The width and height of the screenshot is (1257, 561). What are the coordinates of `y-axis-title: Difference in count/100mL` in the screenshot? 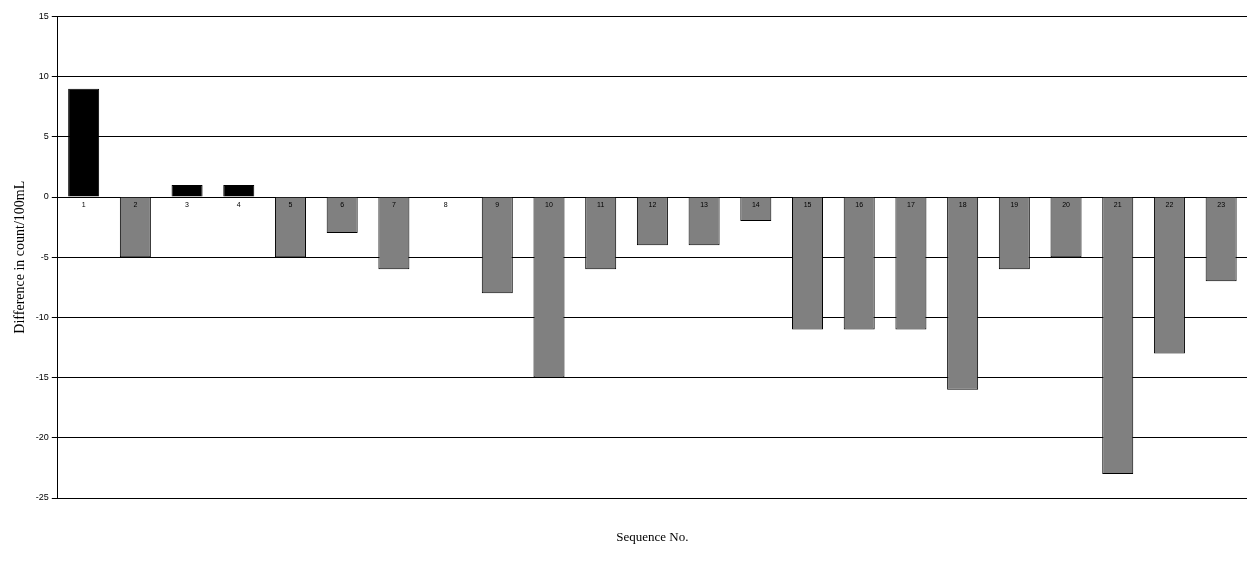 It's located at (20, 257).